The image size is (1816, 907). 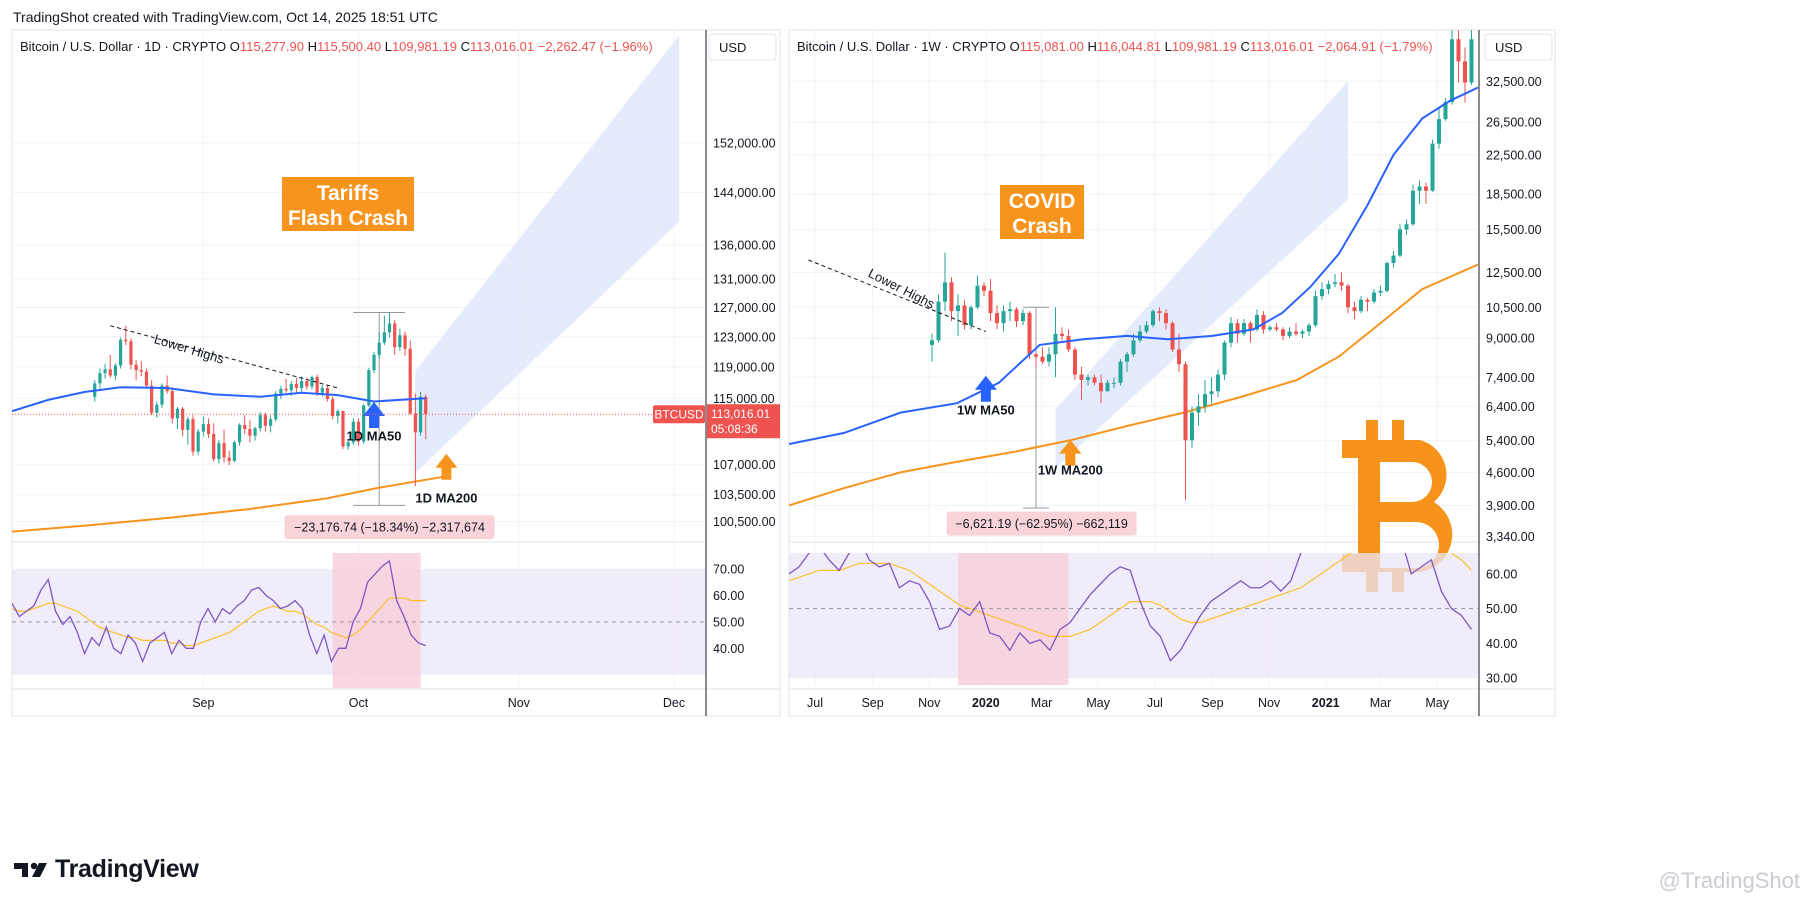 I want to click on price-tick-label: 119,000.00, so click(x=744, y=368).